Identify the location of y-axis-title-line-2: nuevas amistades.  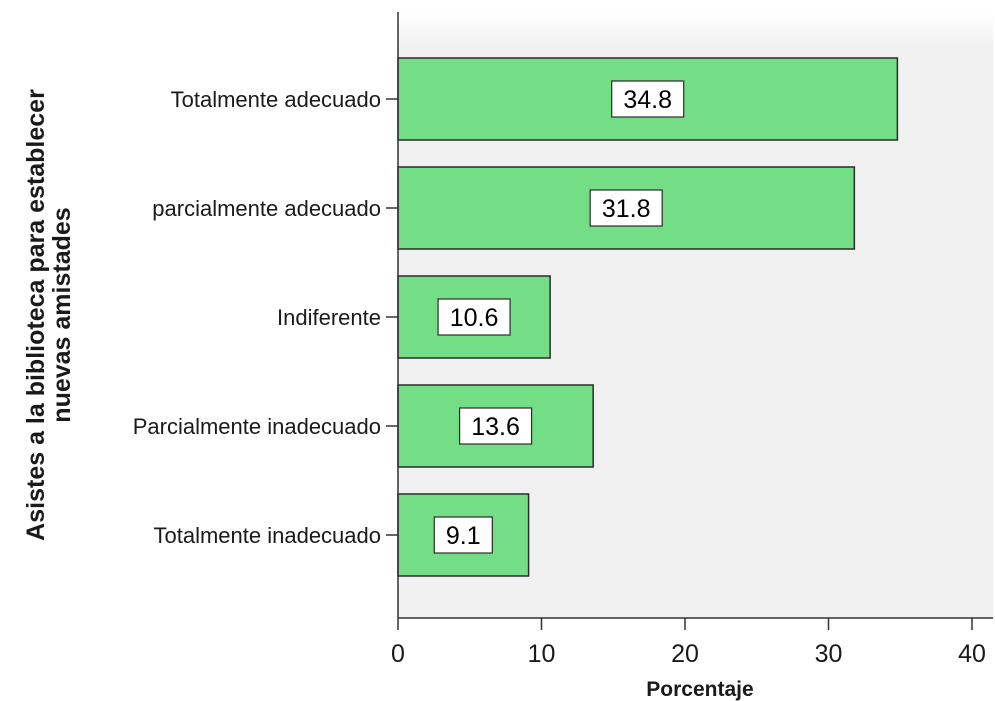
(62, 314).